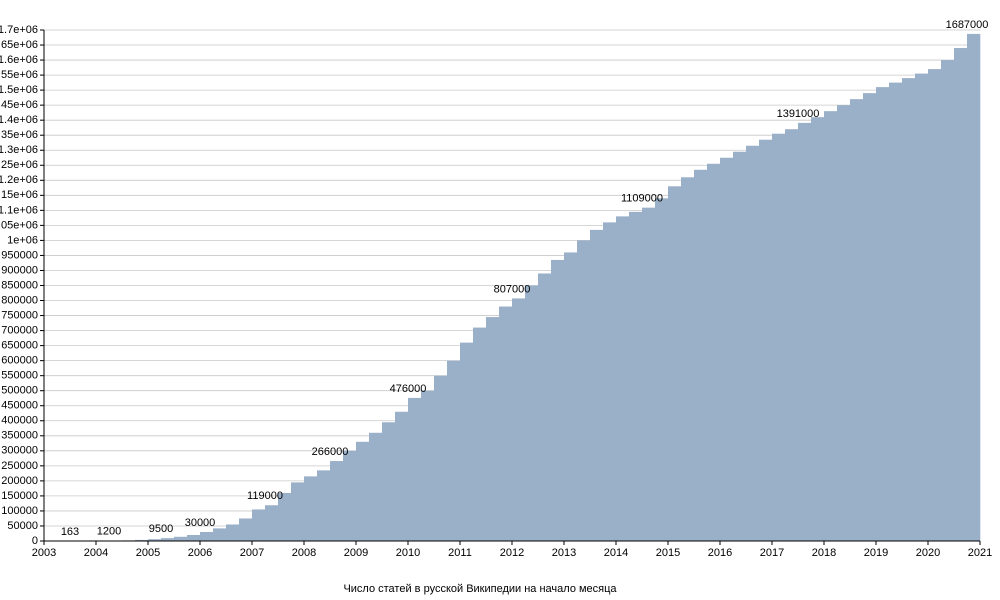 Image resolution: width=1000 pixels, height=600 pixels. What do you see at coordinates (252, 553) in the screenshot?
I see `x-tick-label: 2007` at bounding box center [252, 553].